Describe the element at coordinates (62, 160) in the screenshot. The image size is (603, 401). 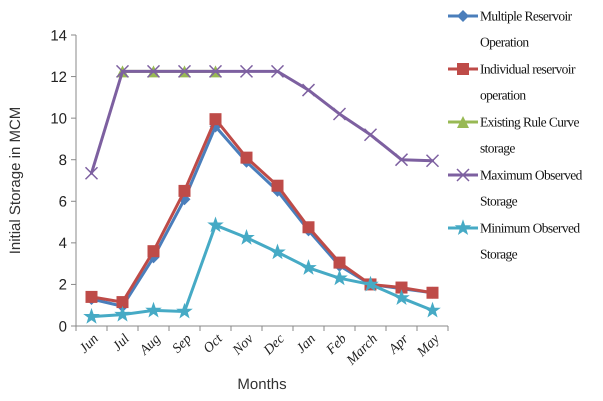
I see `y-tick-label: 8` at that location.